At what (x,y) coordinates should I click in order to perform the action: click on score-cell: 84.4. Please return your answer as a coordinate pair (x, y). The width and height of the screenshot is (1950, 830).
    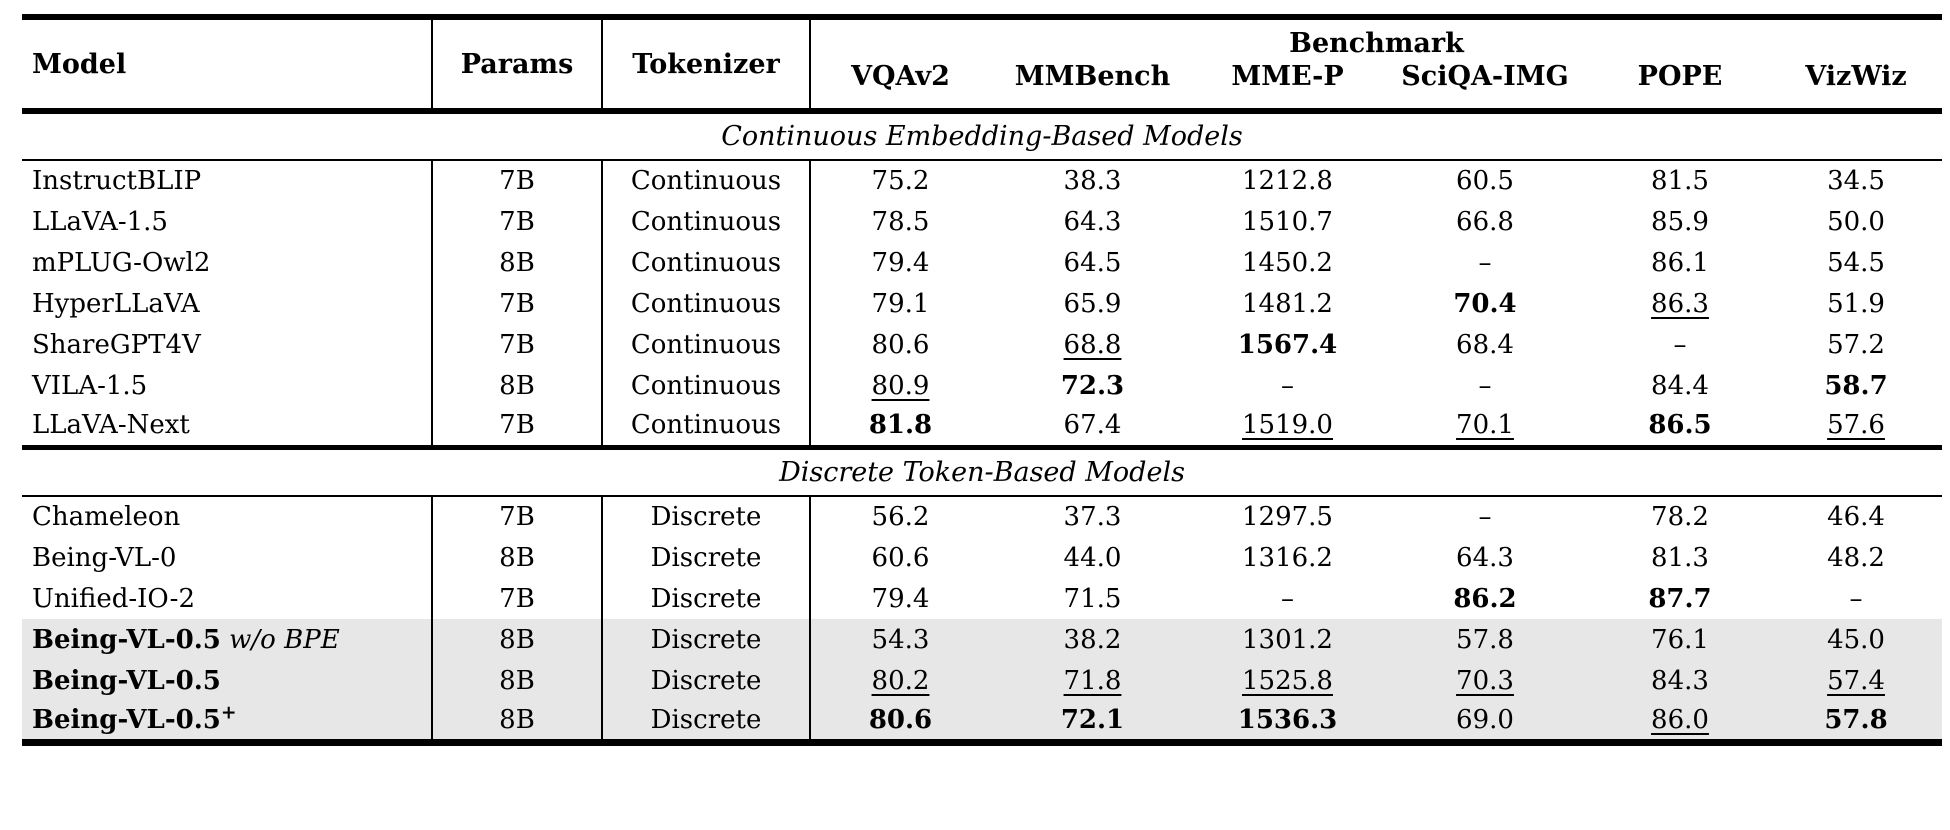
    Looking at the image, I should click on (1680, 385).